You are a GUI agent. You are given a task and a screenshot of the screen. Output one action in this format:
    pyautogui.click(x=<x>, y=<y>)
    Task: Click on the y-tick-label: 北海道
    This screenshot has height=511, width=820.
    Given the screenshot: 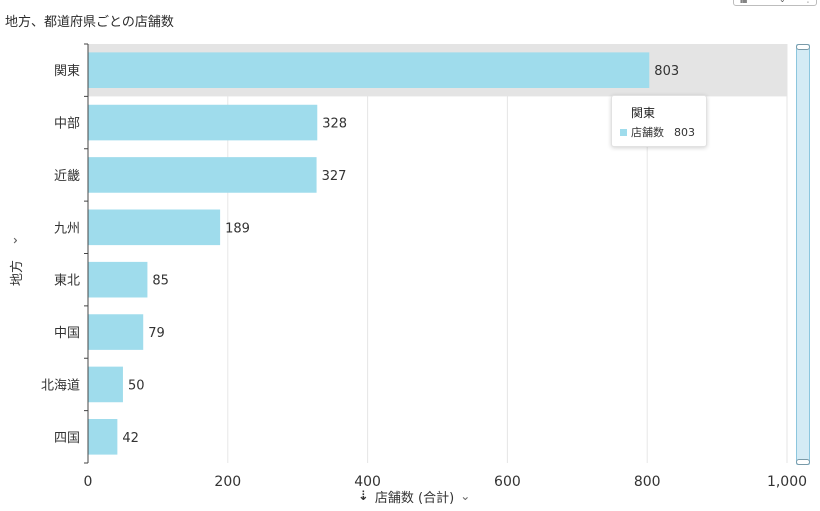 What is the action you would take?
    pyautogui.click(x=60, y=385)
    